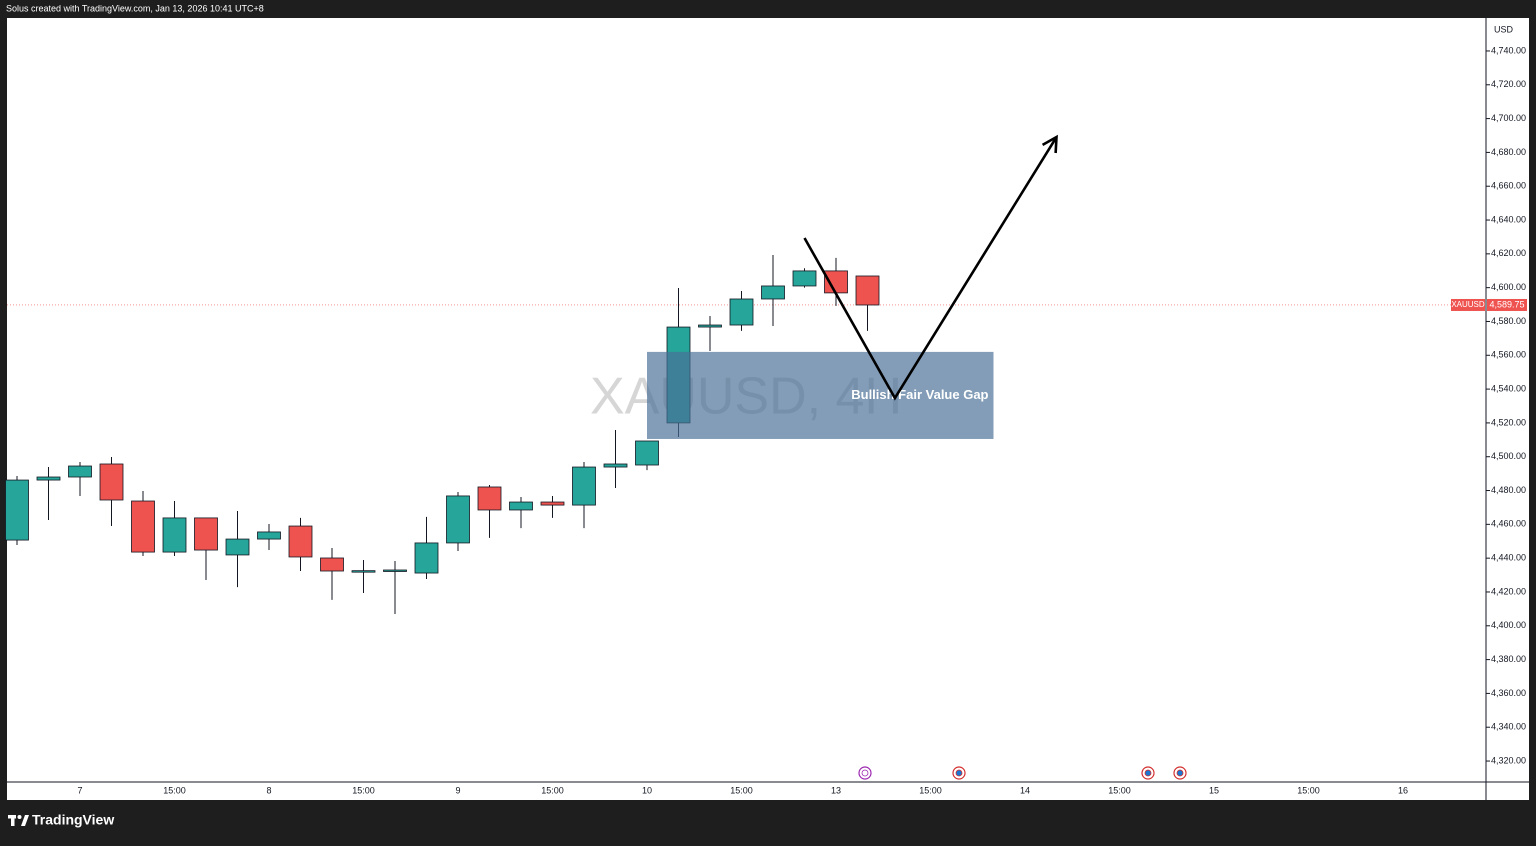 This screenshot has width=1536, height=846. What do you see at coordinates (1508, 321) in the screenshot?
I see `y-tick-label: 4,580.00` at bounding box center [1508, 321].